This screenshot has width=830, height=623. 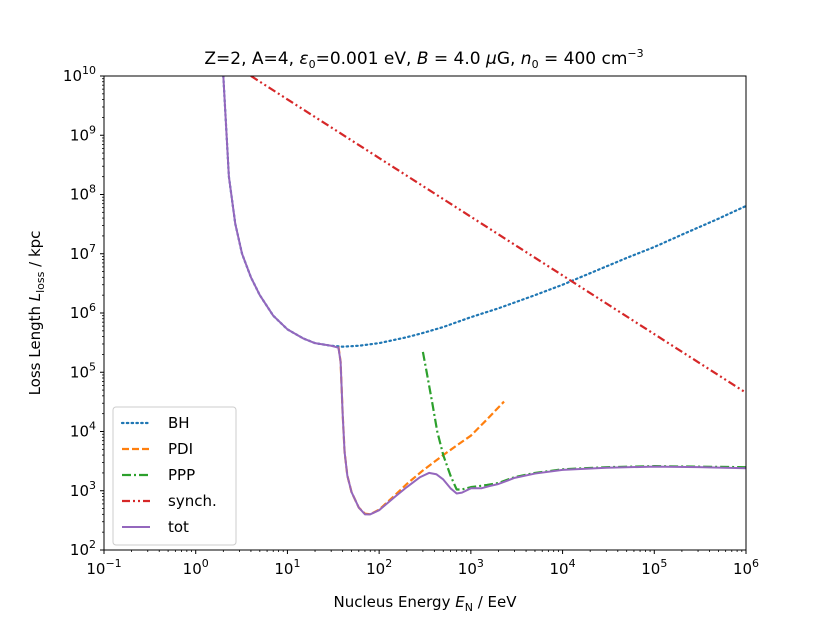 What do you see at coordinates (83, 133) in the screenshot?
I see `y-tick-label: 10⁹` at bounding box center [83, 133].